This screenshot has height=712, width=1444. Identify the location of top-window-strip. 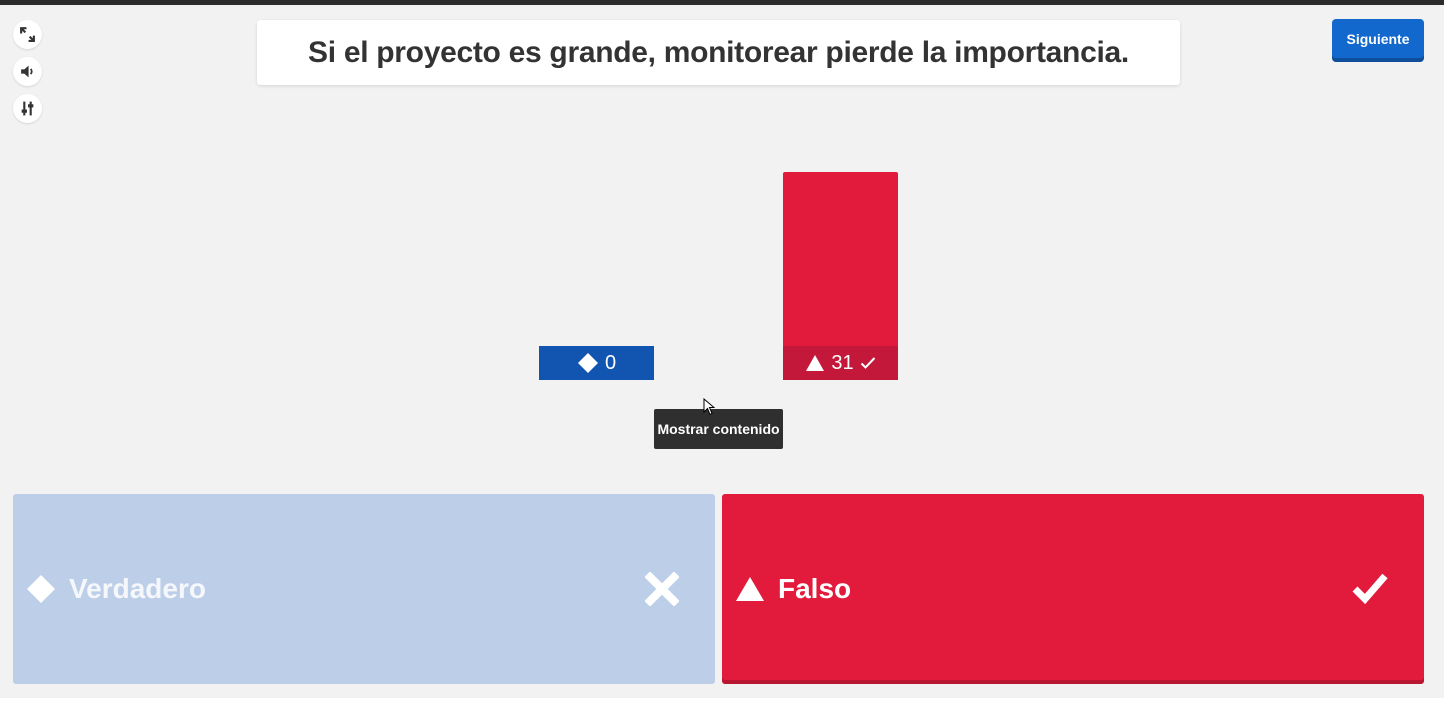
(722, 2).